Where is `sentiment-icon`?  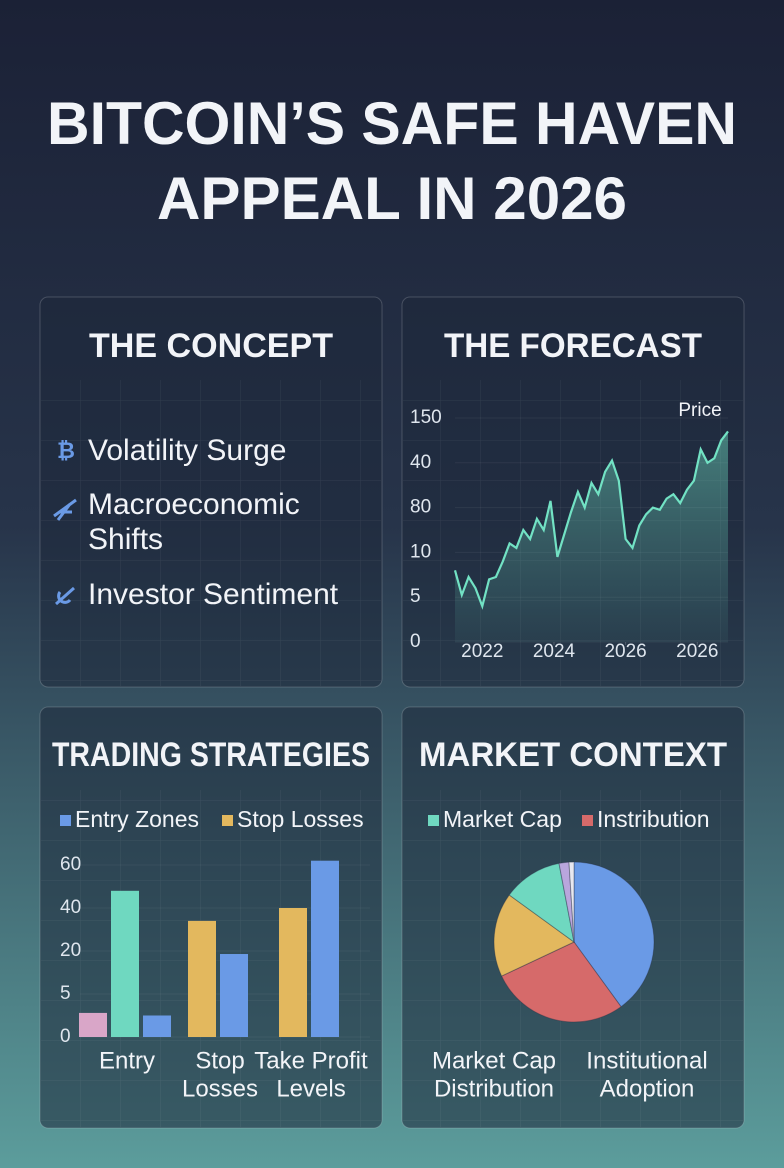
sentiment-icon is located at coordinates (65, 596).